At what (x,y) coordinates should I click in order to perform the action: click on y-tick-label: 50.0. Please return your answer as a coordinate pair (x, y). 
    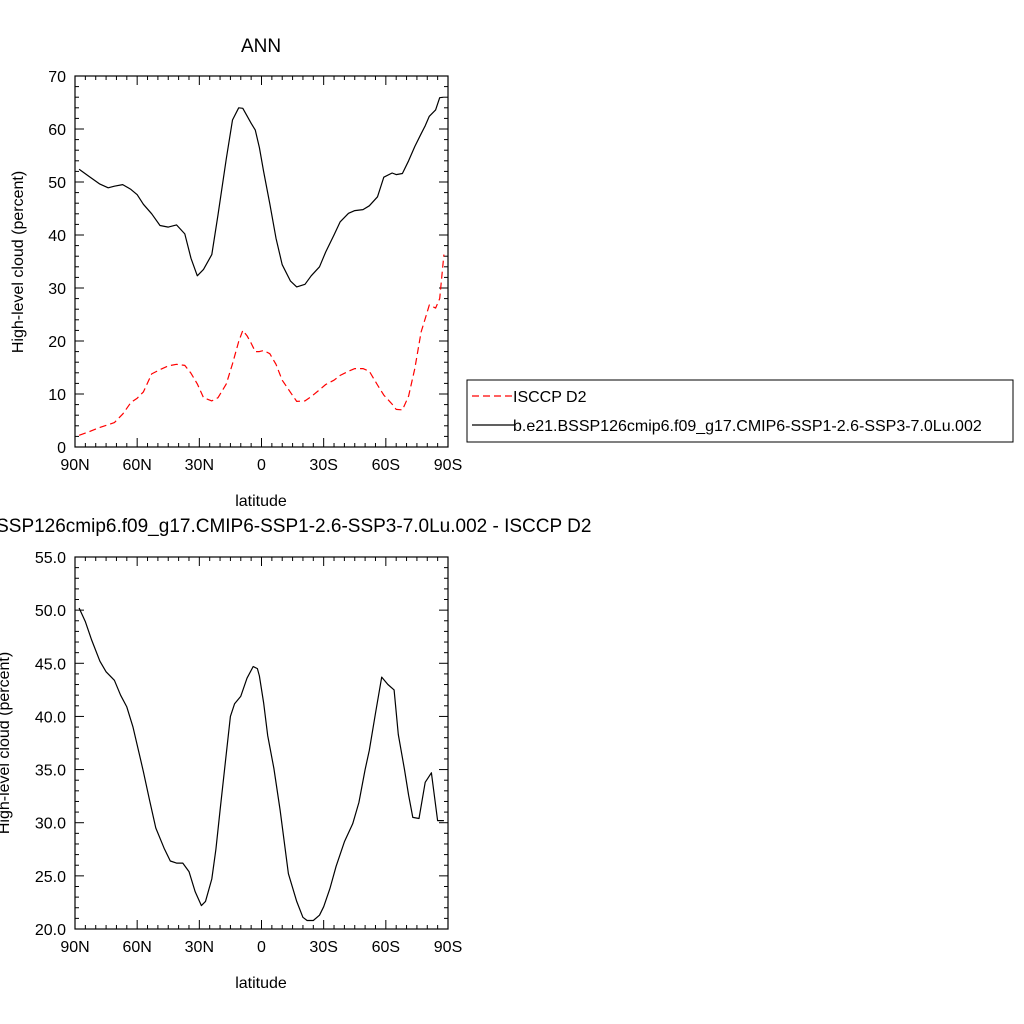
    Looking at the image, I should click on (50, 611).